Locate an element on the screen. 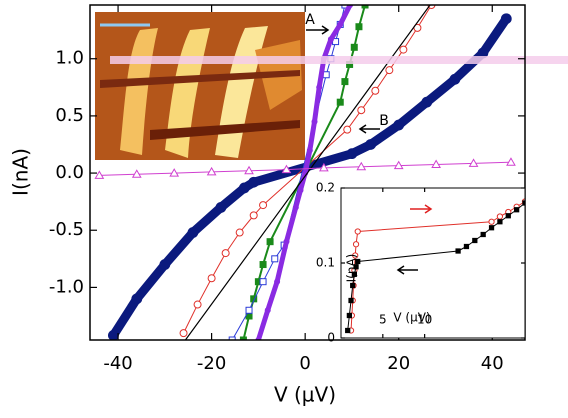  x-tick-label: 40 is located at coordinates (492, 363).